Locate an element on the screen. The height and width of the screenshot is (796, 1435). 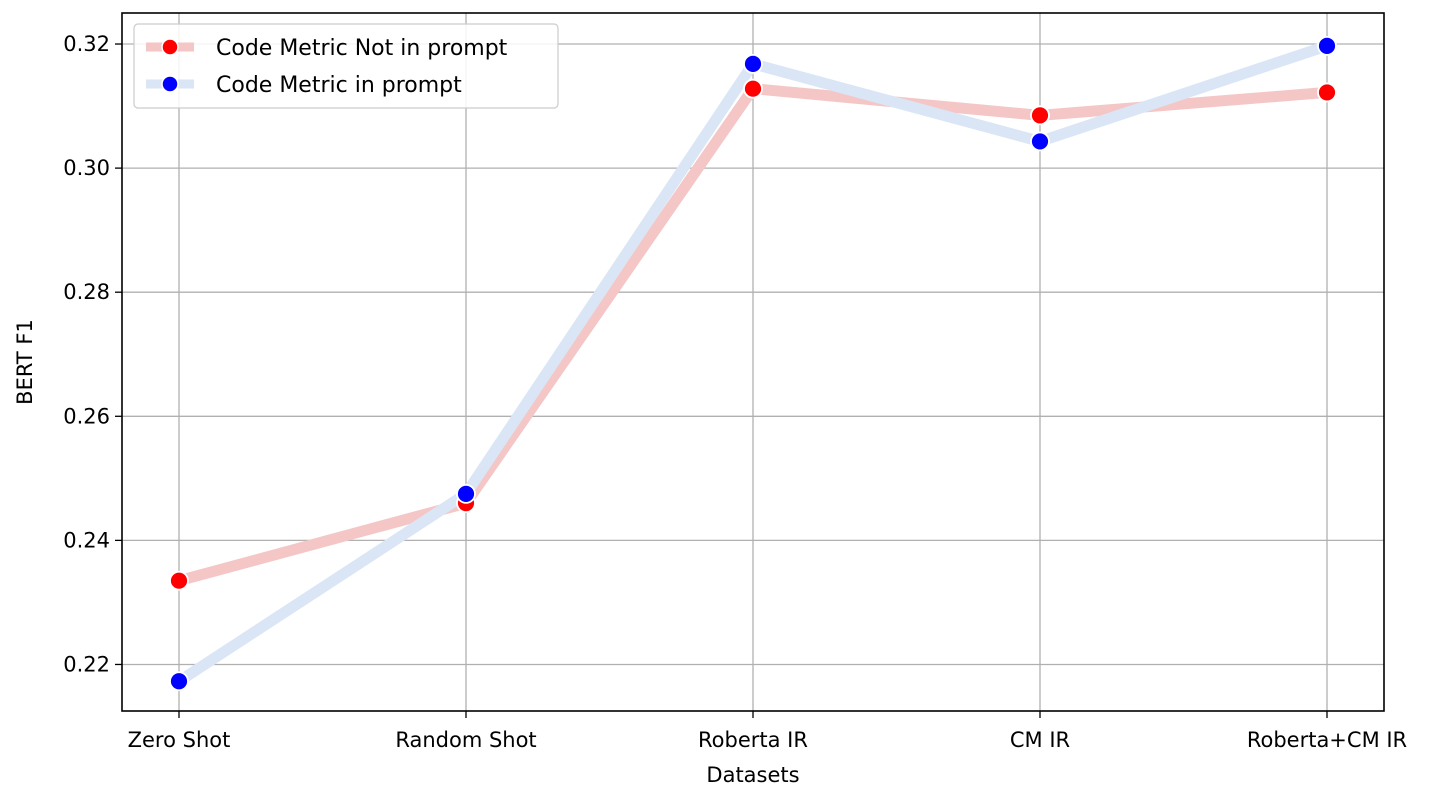
legend-label-not-in-prompt: Code Metric Not in prompt is located at coordinates (362, 48).